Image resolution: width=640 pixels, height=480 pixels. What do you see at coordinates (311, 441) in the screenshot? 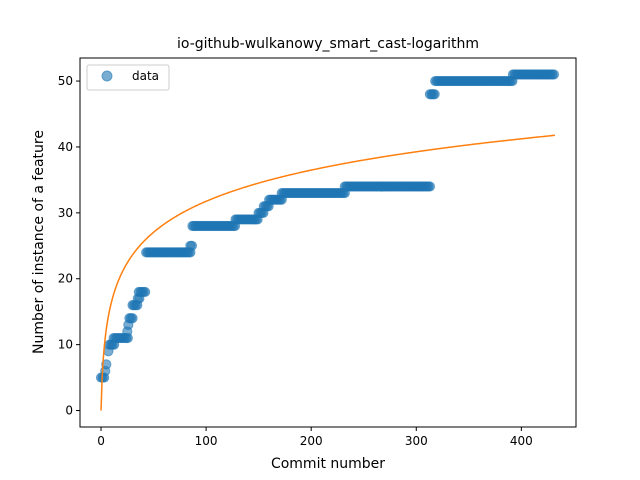
I see `x-tick-label: 200` at bounding box center [311, 441].